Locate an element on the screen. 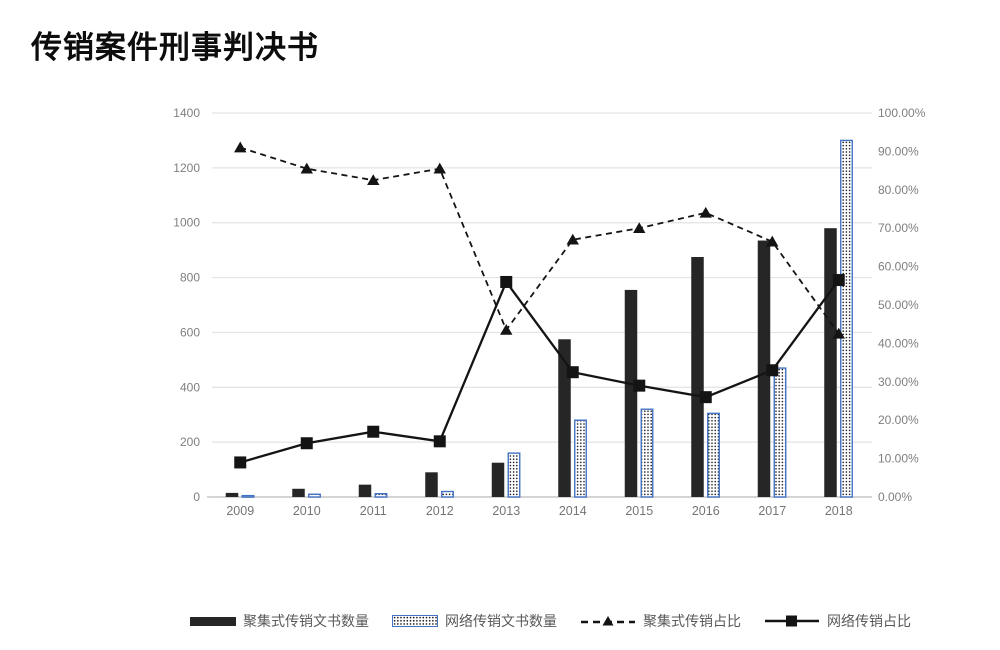  x-axis-category-label: 2011 is located at coordinates (373, 511).